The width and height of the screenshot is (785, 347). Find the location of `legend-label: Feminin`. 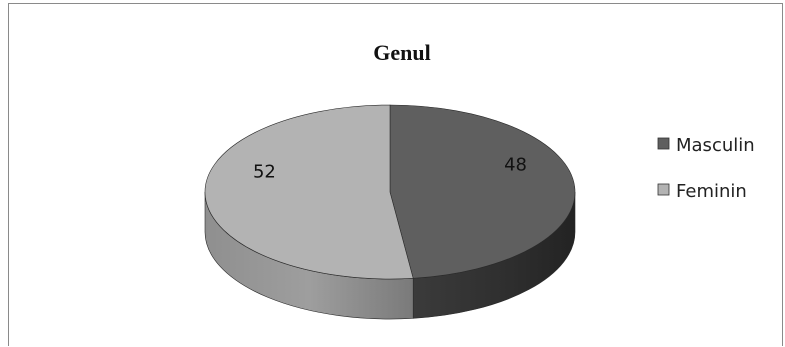

legend-label: Feminin is located at coordinates (711, 191).